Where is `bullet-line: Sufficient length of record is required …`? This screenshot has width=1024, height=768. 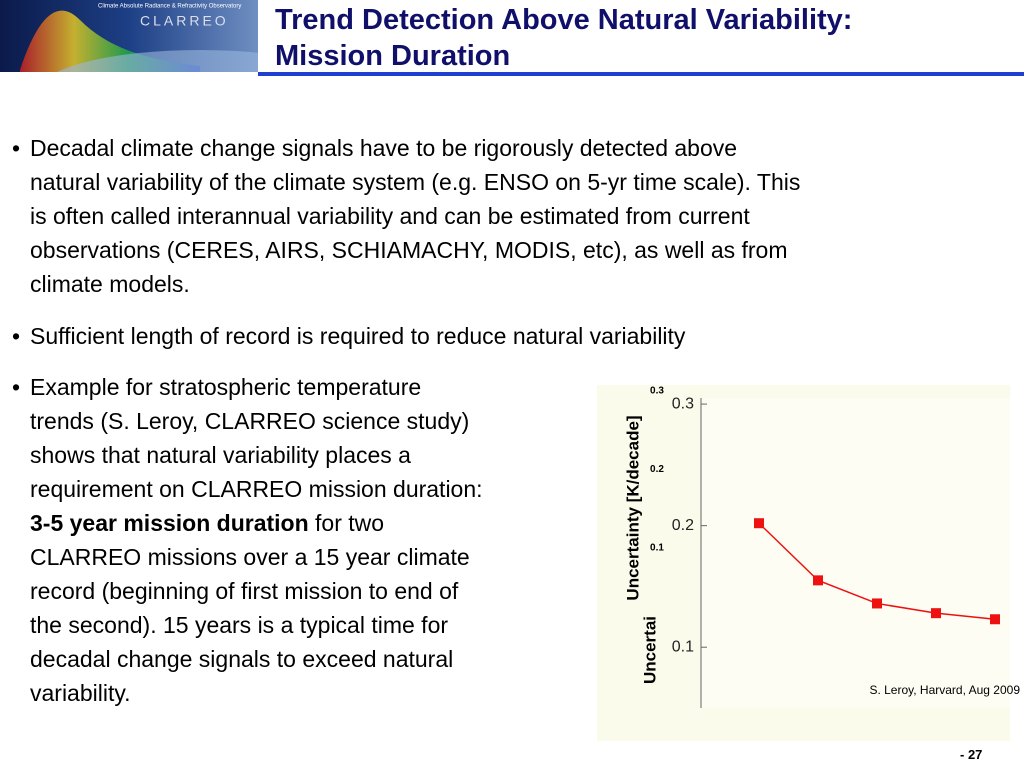 bullet-line: Sufficient length of record is required … is located at coordinates (358, 336).